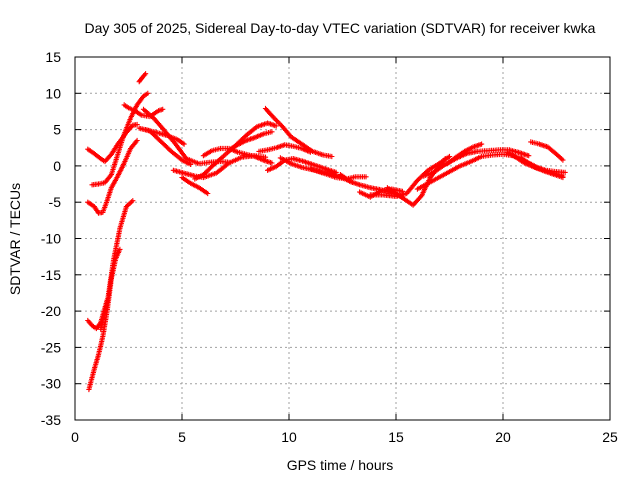  Describe the element at coordinates (75, 437) in the screenshot. I see `x-tick-label: 0` at that location.